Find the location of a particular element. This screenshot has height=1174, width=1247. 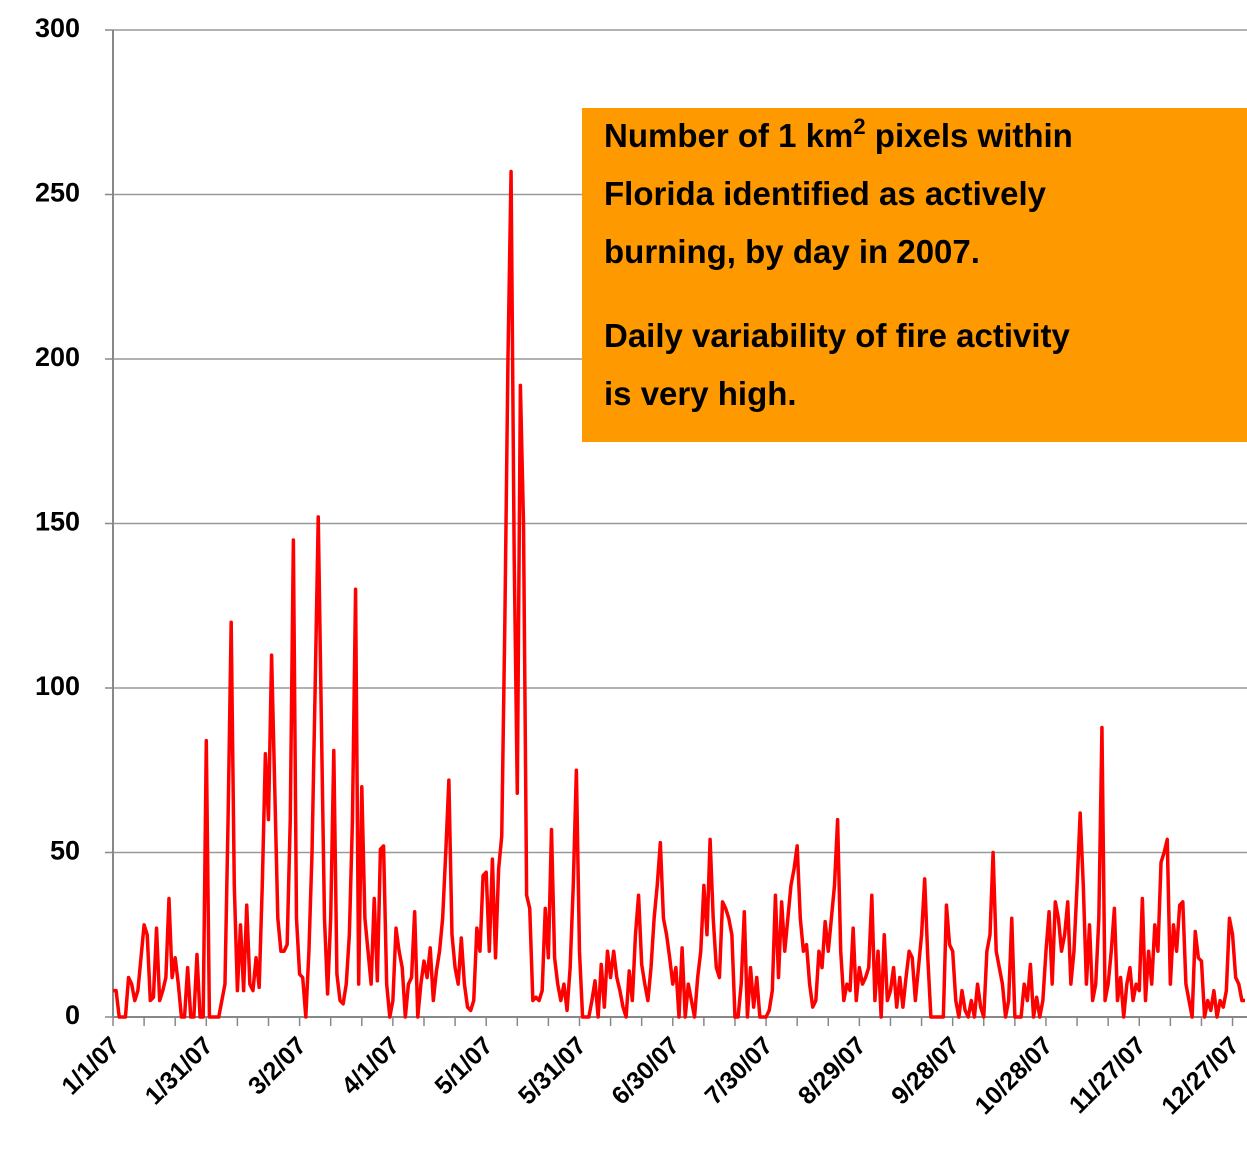

annotation-line: Number of 1 km2 pixels within is located at coordinates (838, 134).